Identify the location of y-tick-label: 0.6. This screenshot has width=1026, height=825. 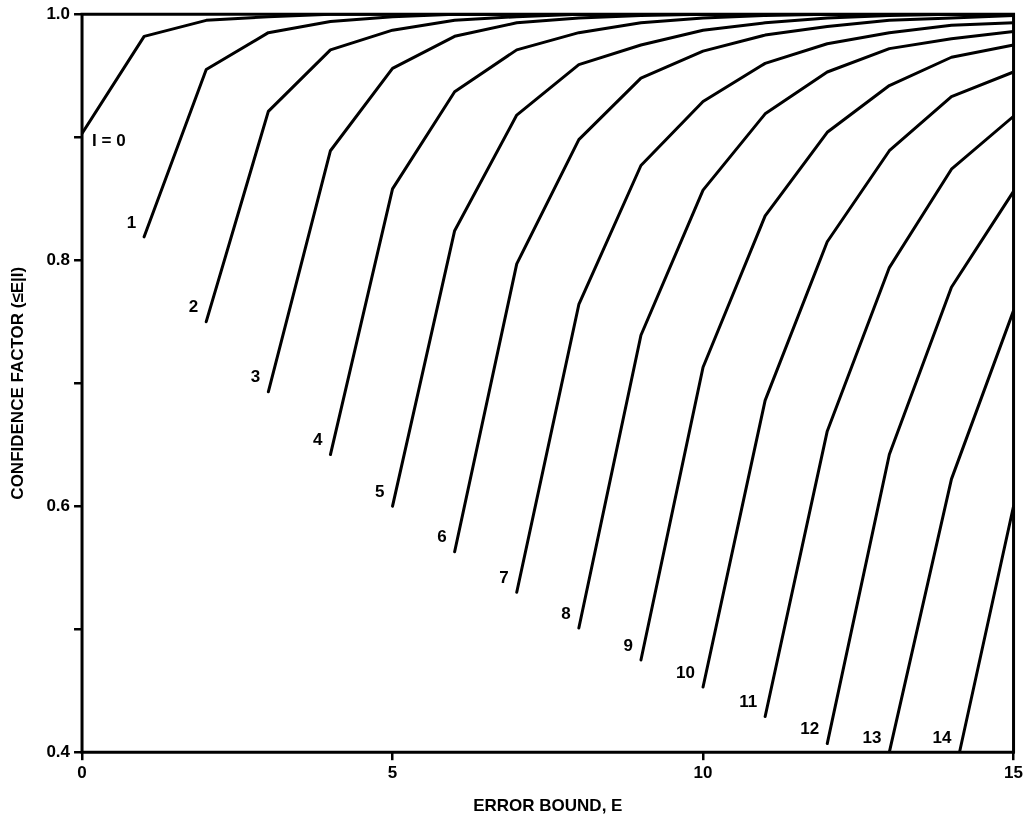
(58, 505).